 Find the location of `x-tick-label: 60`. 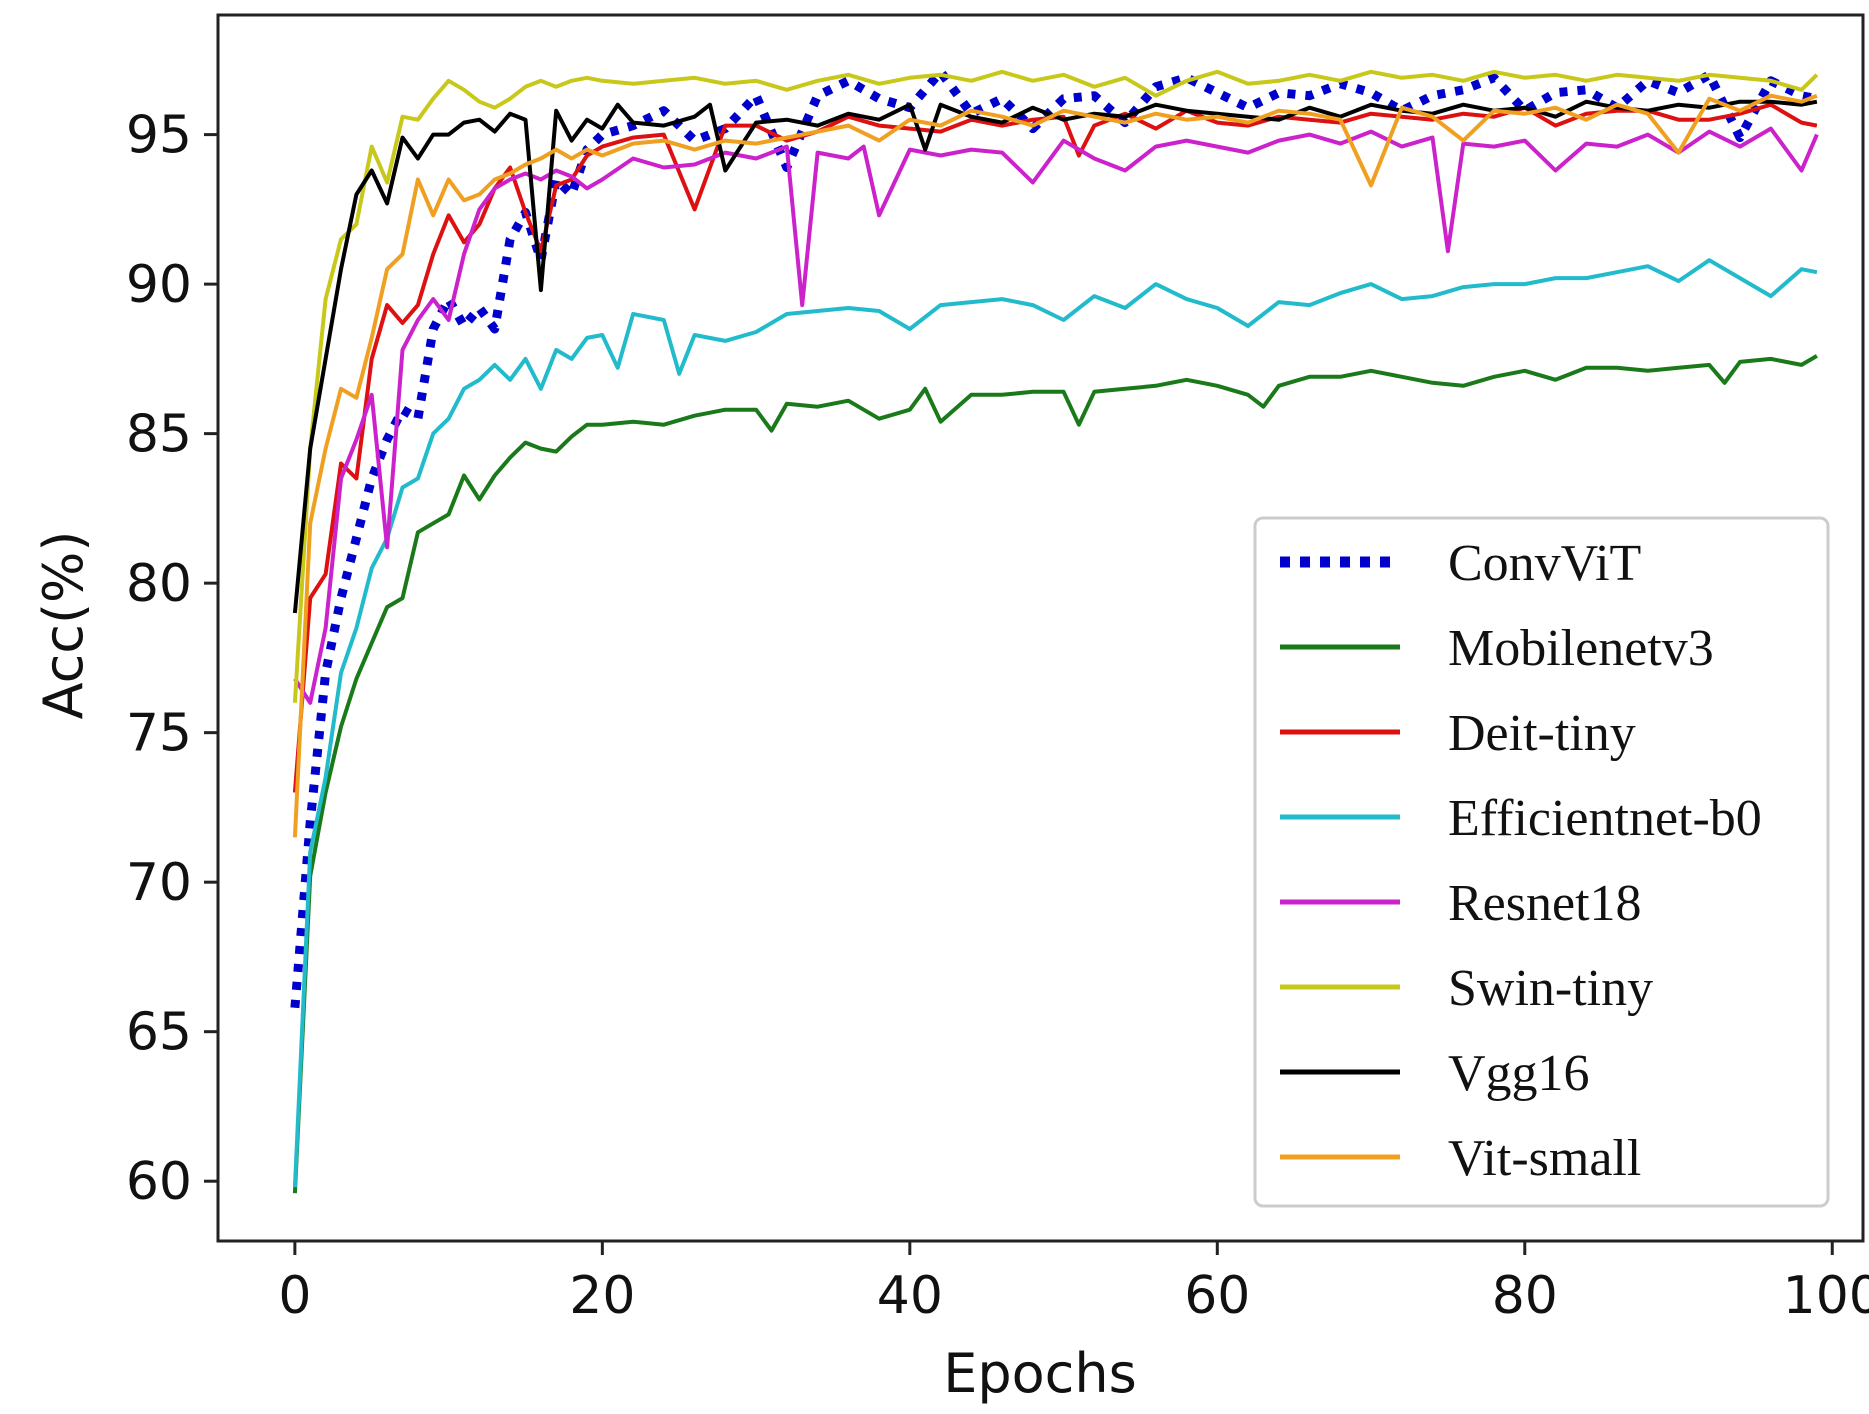

x-tick-label: 60 is located at coordinates (1217, 1296).